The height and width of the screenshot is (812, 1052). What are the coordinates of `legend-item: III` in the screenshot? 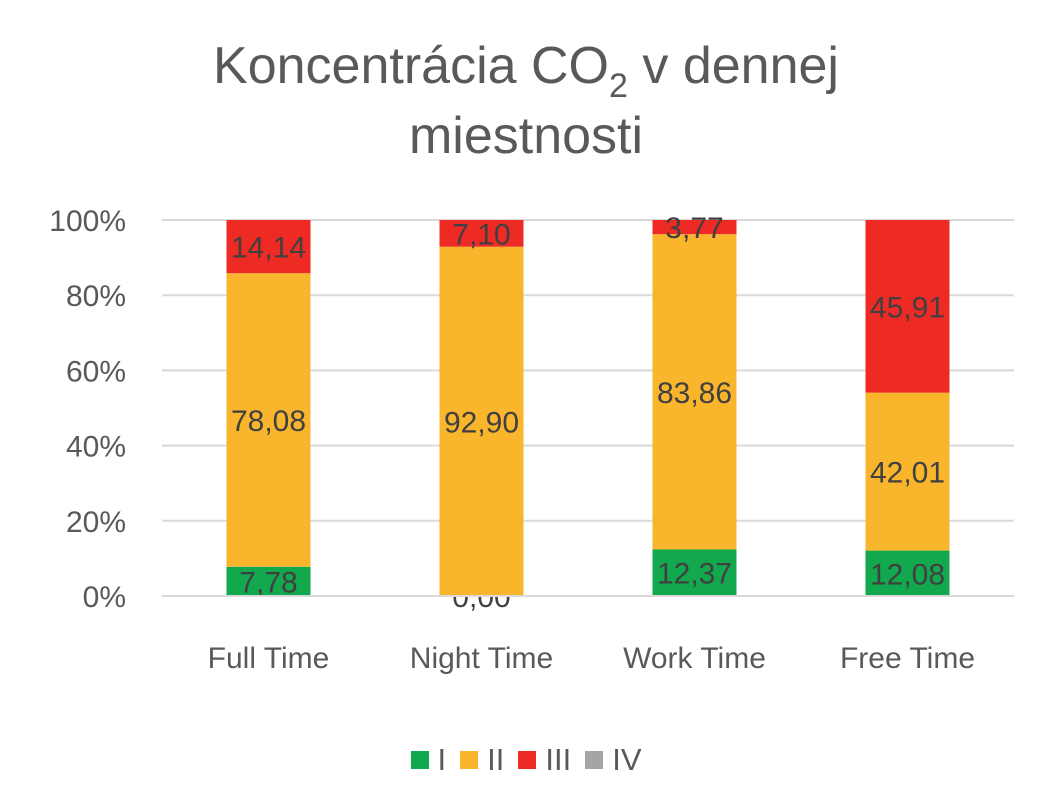 It's located at (544, 760).